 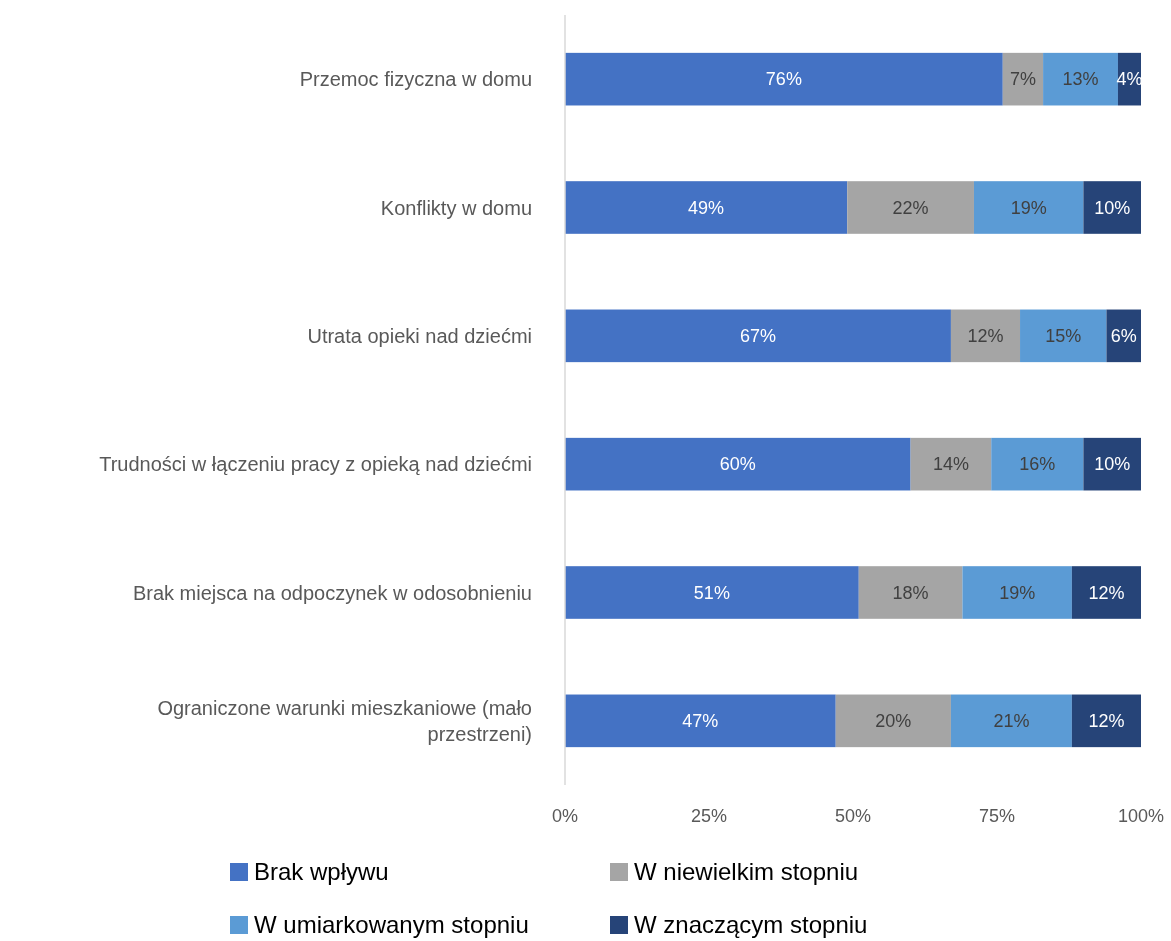 What do you see at coordinates (1141, 816) in the screenshot?
I see `x-tick-label: 100%` at bounding box center [1141, 816].